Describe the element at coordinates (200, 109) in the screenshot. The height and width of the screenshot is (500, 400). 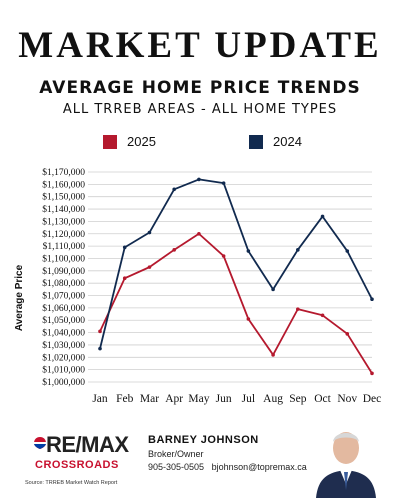
I see `chart-subtitle: ALL TRREB AREAS - ALL HOME TYPES` at that location.